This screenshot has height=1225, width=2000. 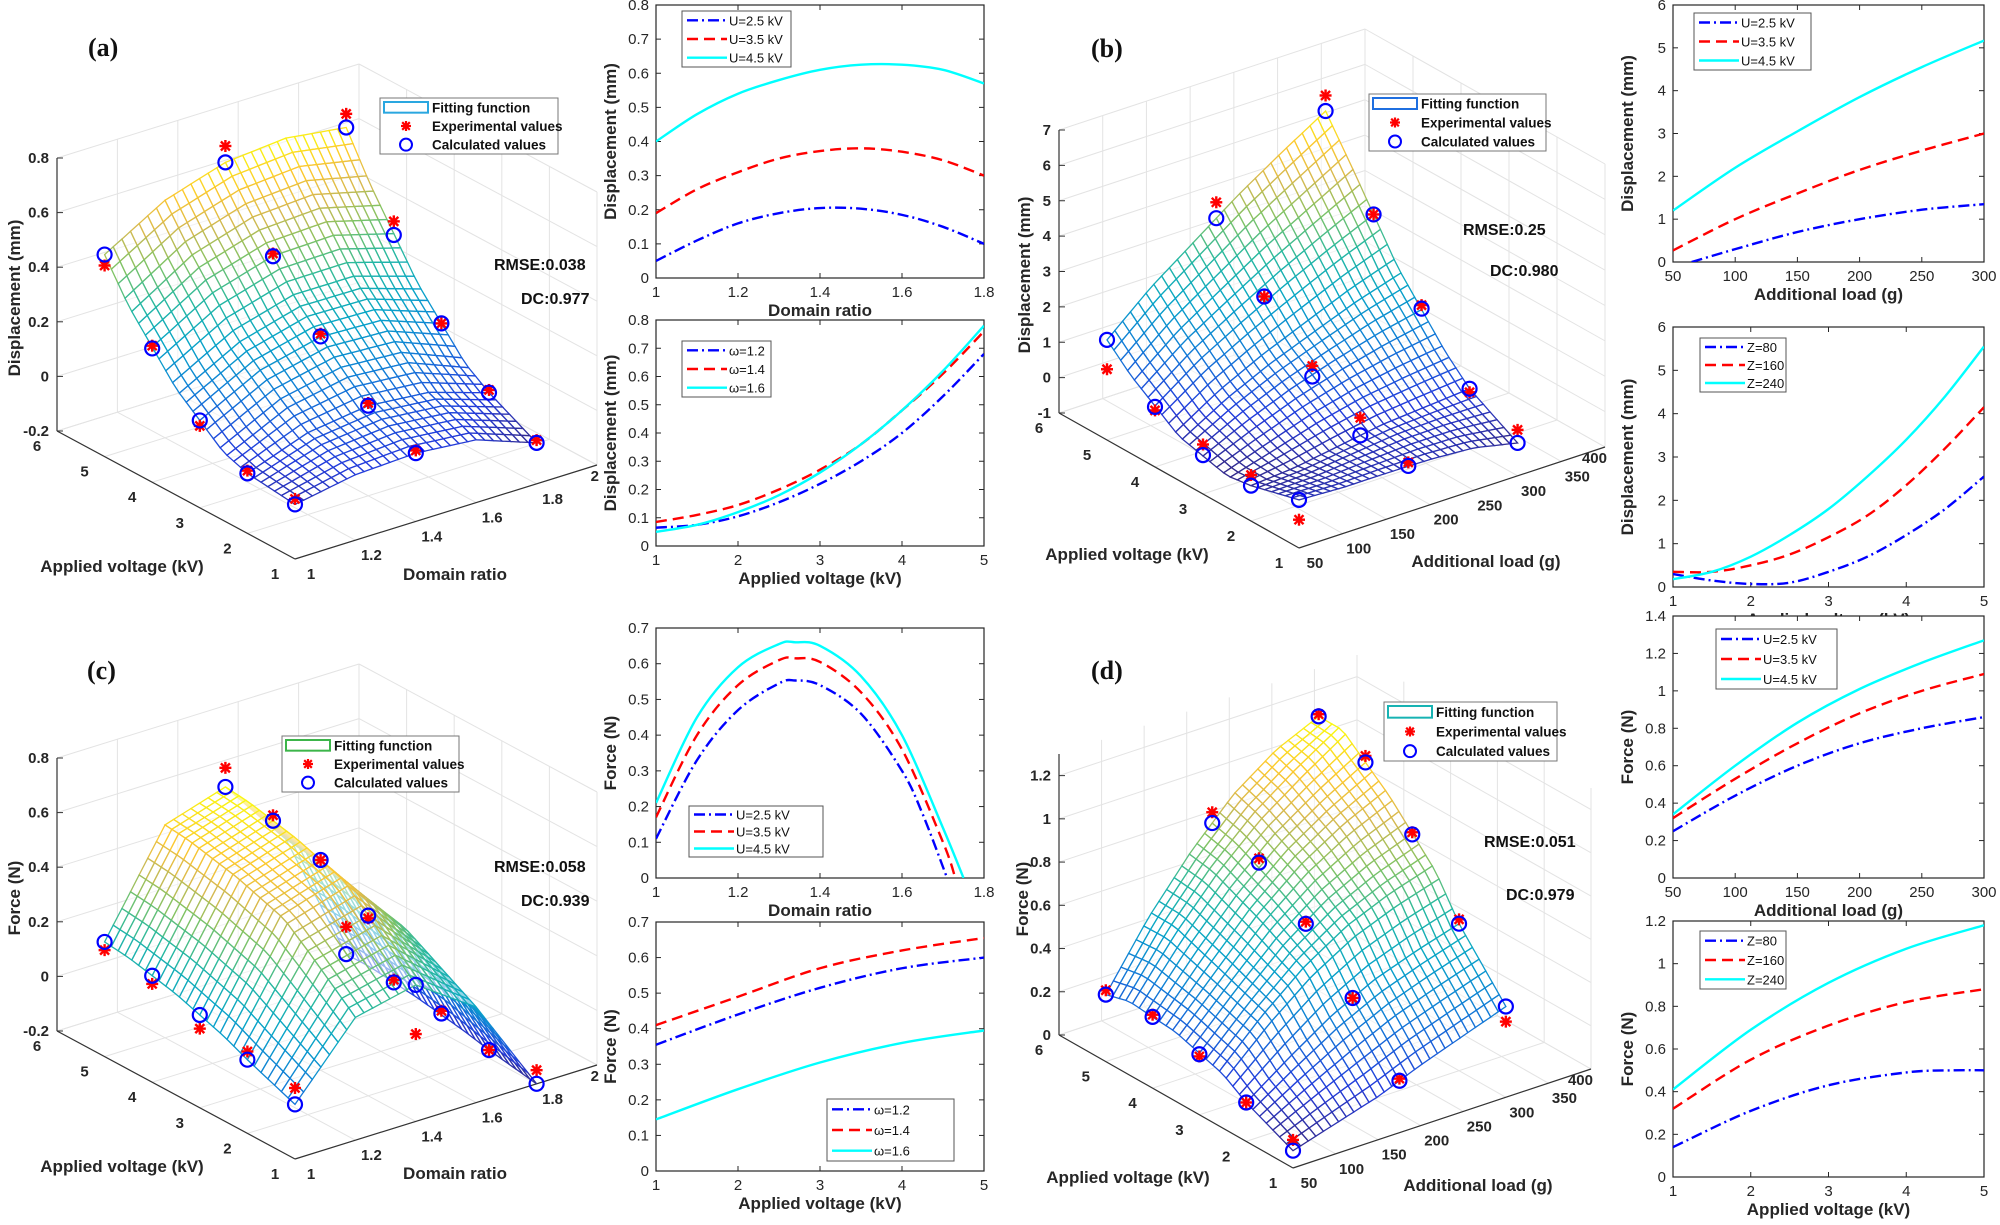 I want to click on z-tick-label: -1, so click(x=1044, y=413).